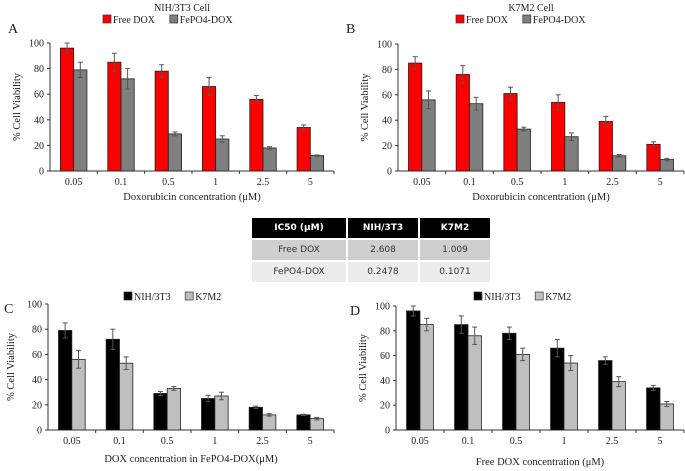  I want to click on table-header: IC50 (μM), so click(299, 228).